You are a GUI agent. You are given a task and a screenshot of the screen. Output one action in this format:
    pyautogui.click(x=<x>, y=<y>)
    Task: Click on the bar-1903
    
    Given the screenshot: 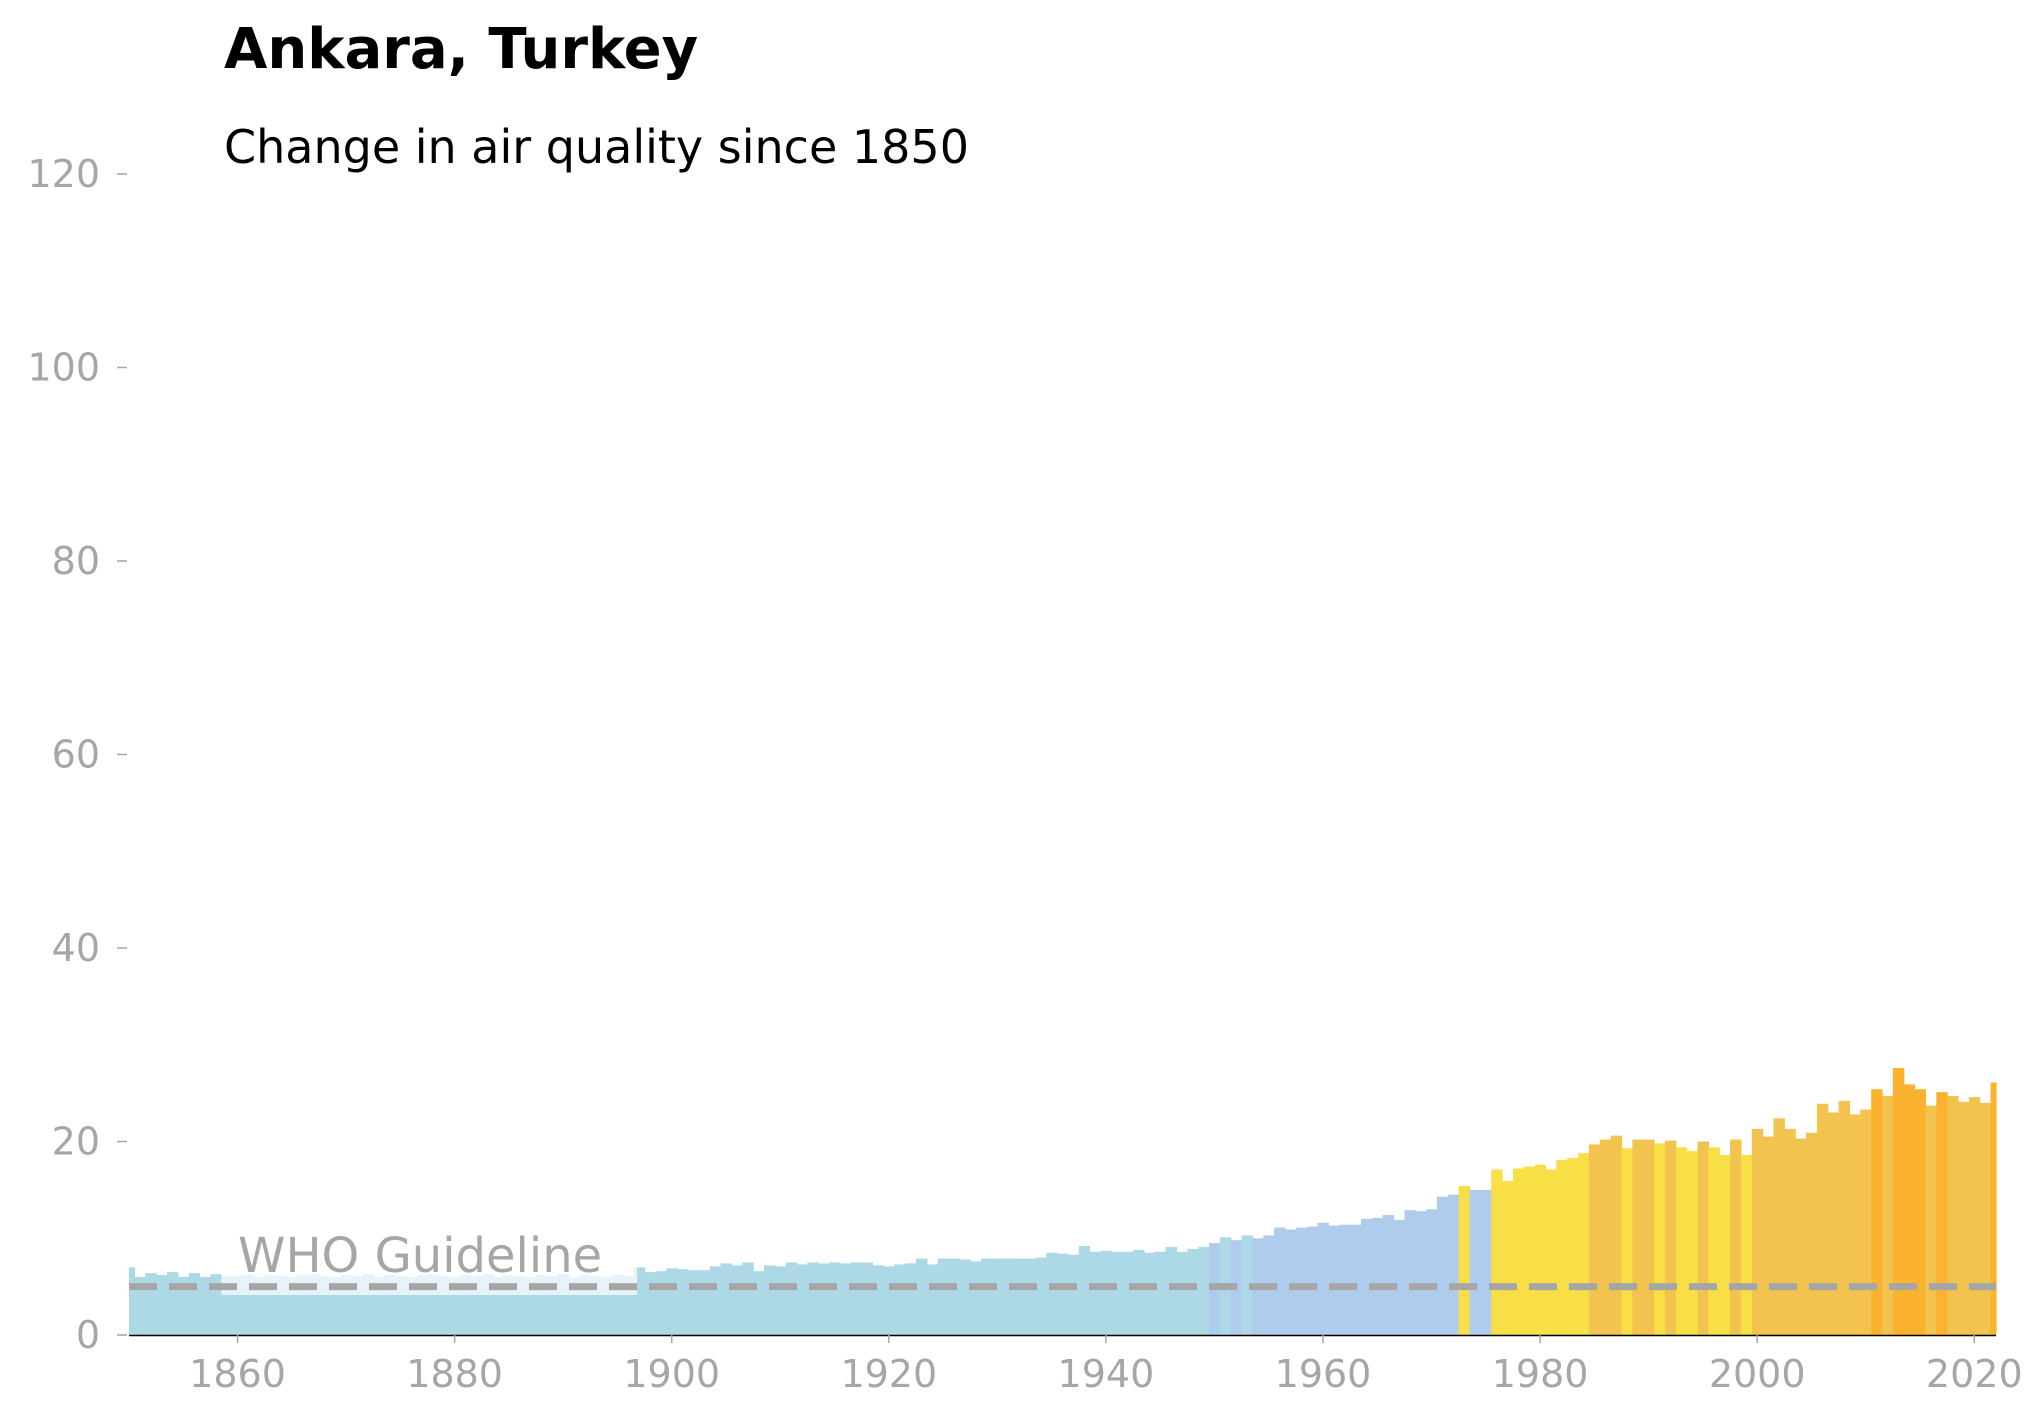 What is the action you would take?
    pyautogui.click(x=704, y=1302)
    